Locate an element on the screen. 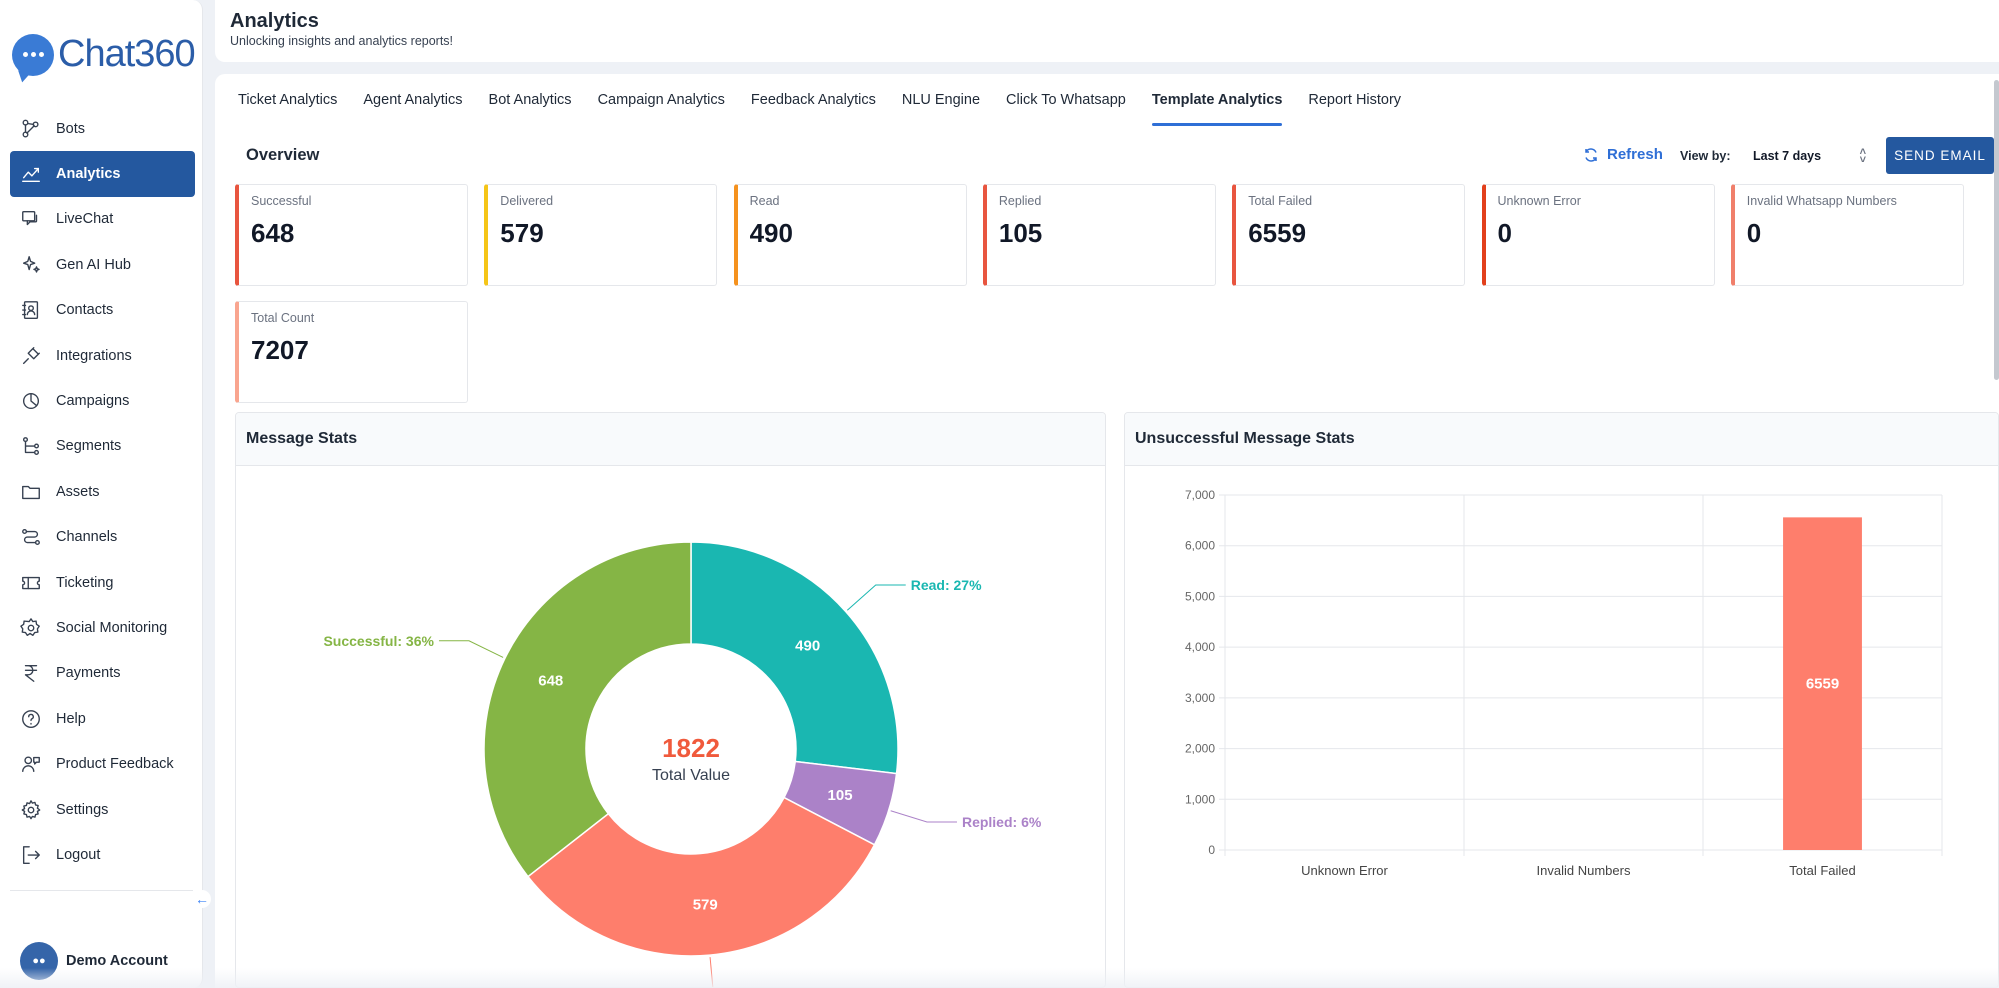 The height and width of the screenshot is (988, 1999). y-tick-label: 2,000 is located at coordinates (1200, 749).